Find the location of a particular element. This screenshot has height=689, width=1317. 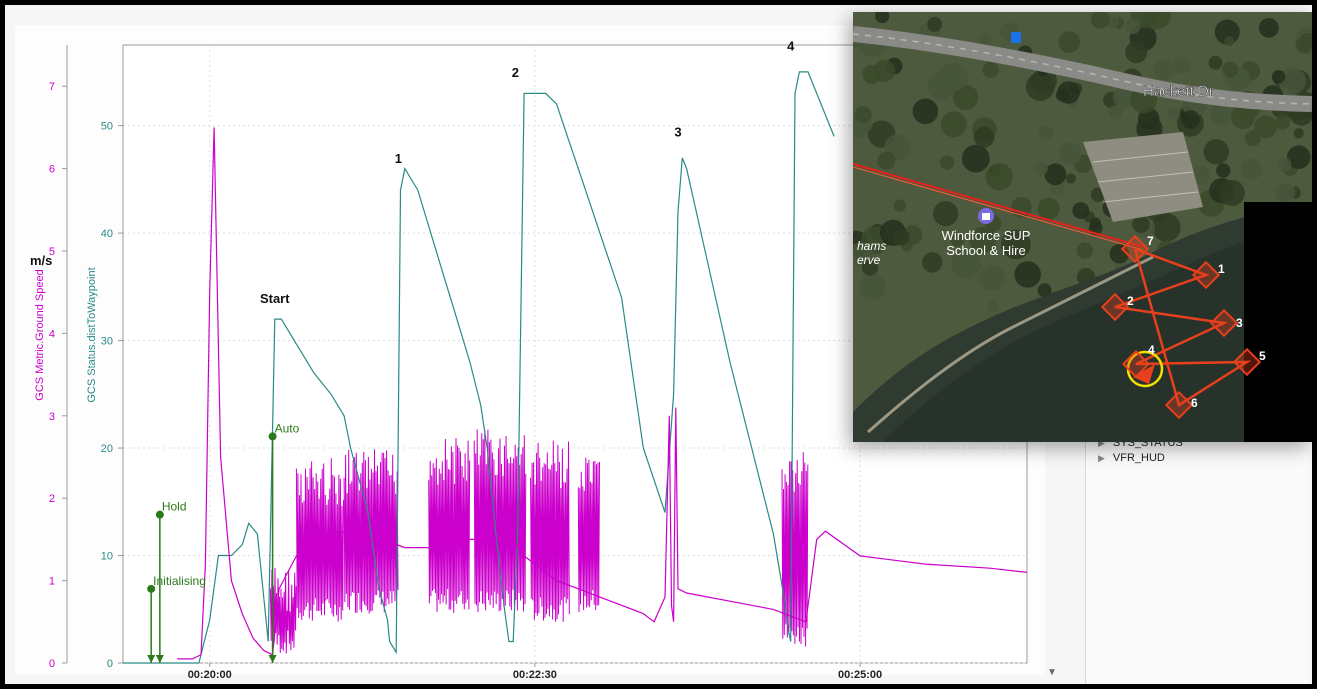

vehicle-arrow-icon is located at coordinates (1144, 374).